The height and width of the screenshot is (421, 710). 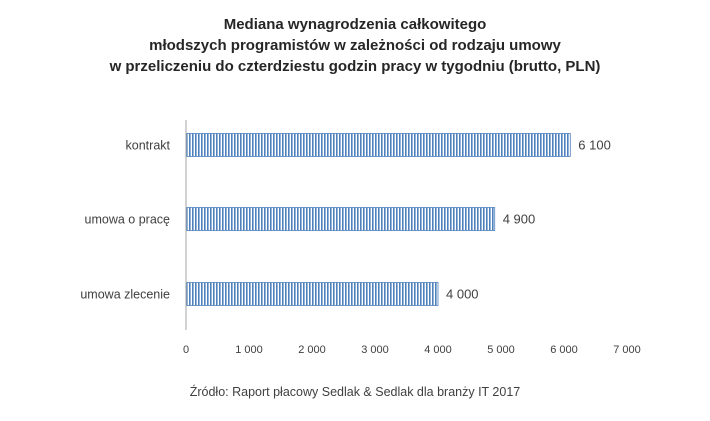 What do you see at coordinates (249, 350) in the screenshot?
I see `x-tick-label: 1 000` at bounding box center [249, 350].